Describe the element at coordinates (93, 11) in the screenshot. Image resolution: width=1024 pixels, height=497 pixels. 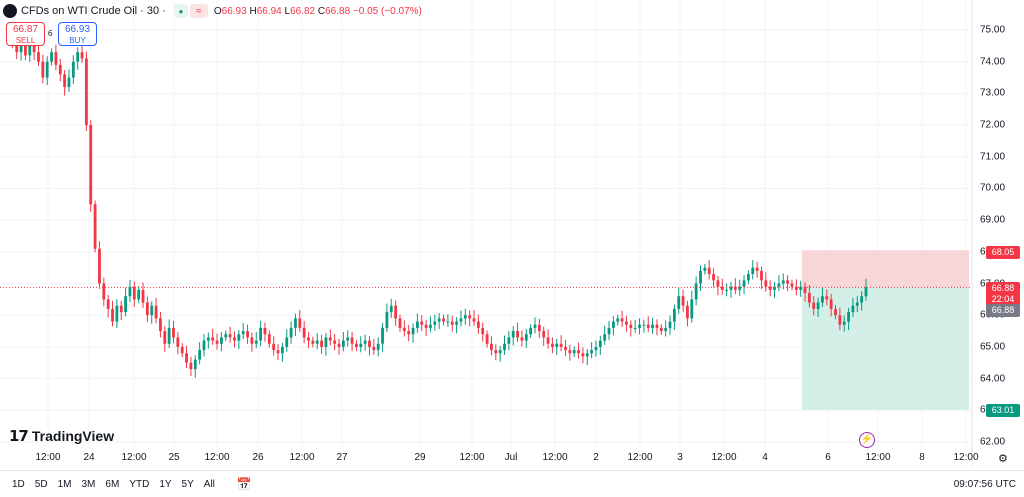
I see `symbol-title: CFDs on WTI Crude Oil · 30 ·` at that location.